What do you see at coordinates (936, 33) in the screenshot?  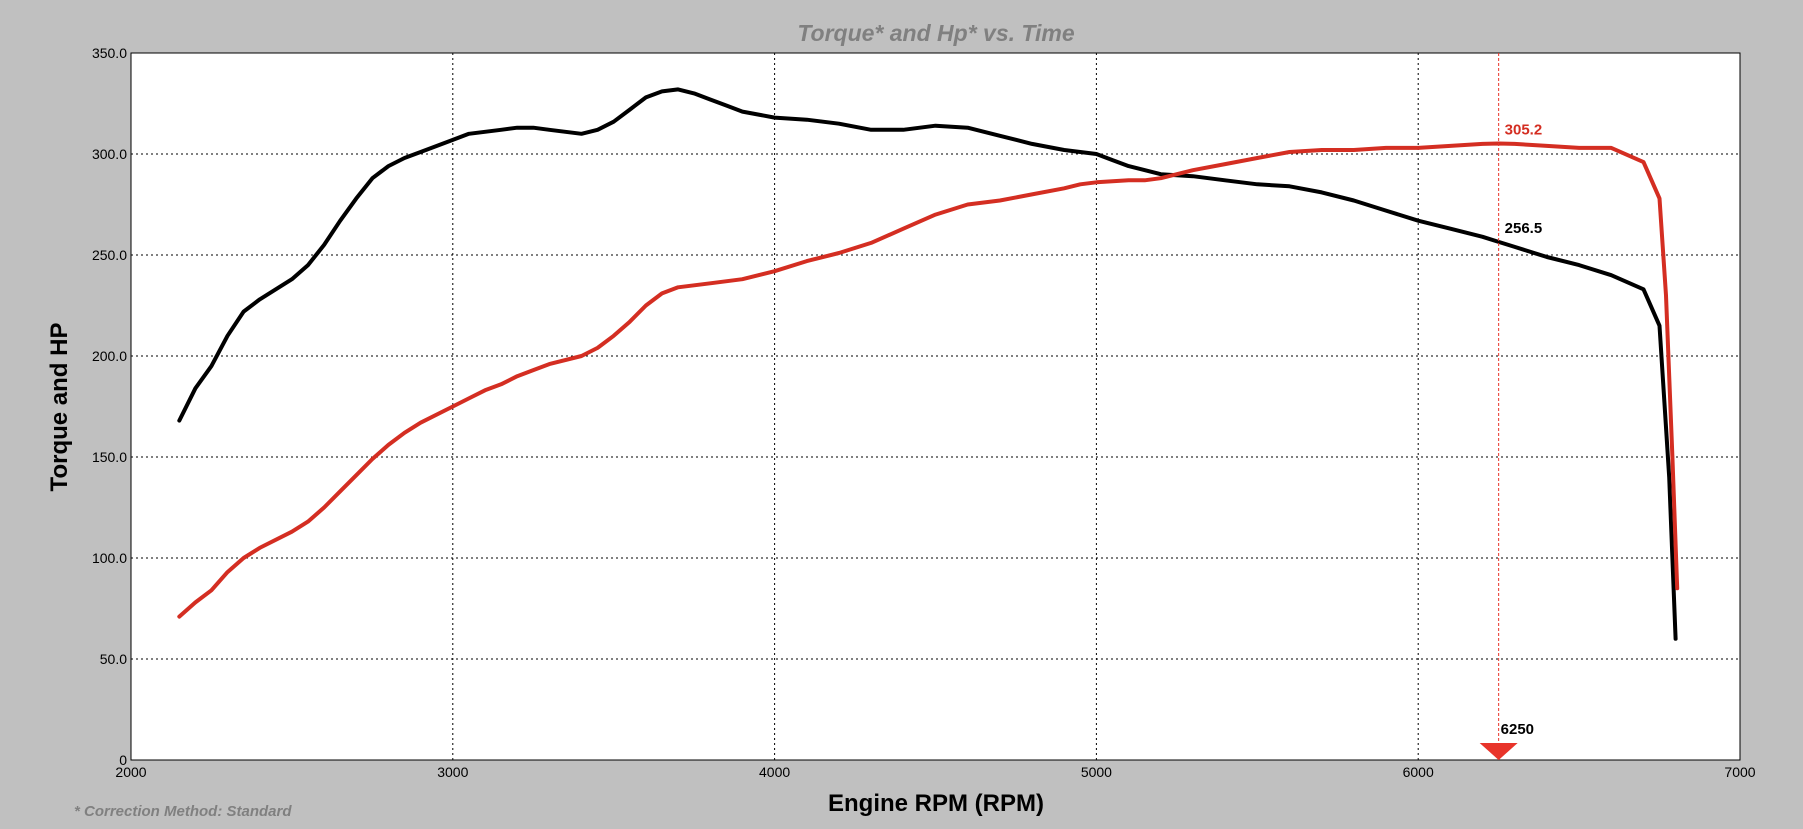 I see `chart-title: Torque* and Hp* vs. Time` at bounding box center [936, 33].